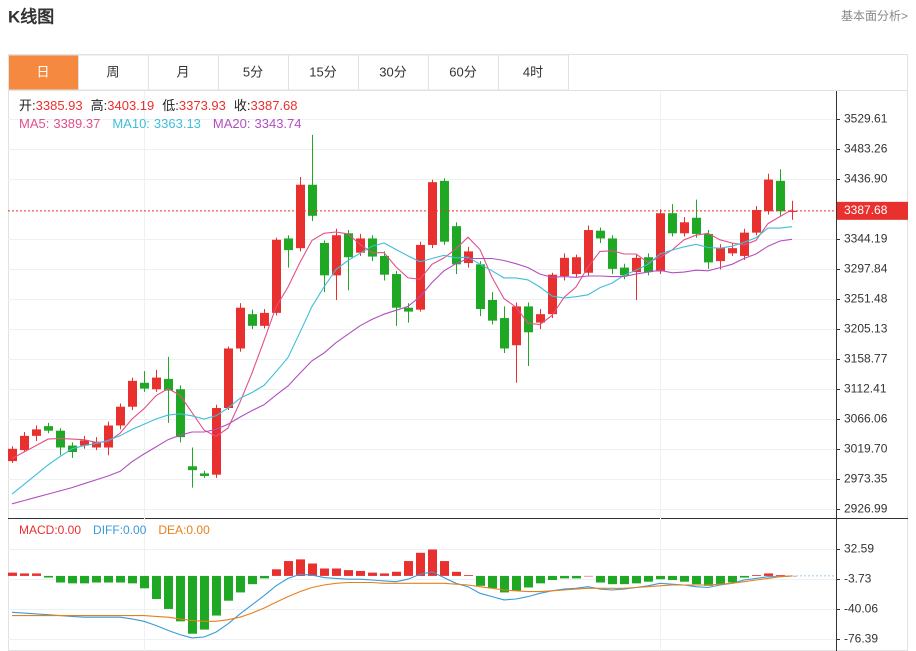 The width and height of the screenshot is (916, 651). What do you see at coordinates (108, 530) in the screenshot?
I see `macd-legend-name: DIFF:` at bounding box center [108, 530].